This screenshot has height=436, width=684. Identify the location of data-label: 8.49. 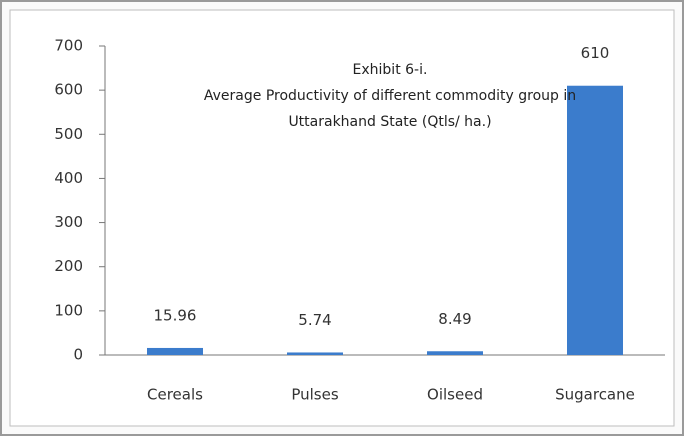
(454, 319).